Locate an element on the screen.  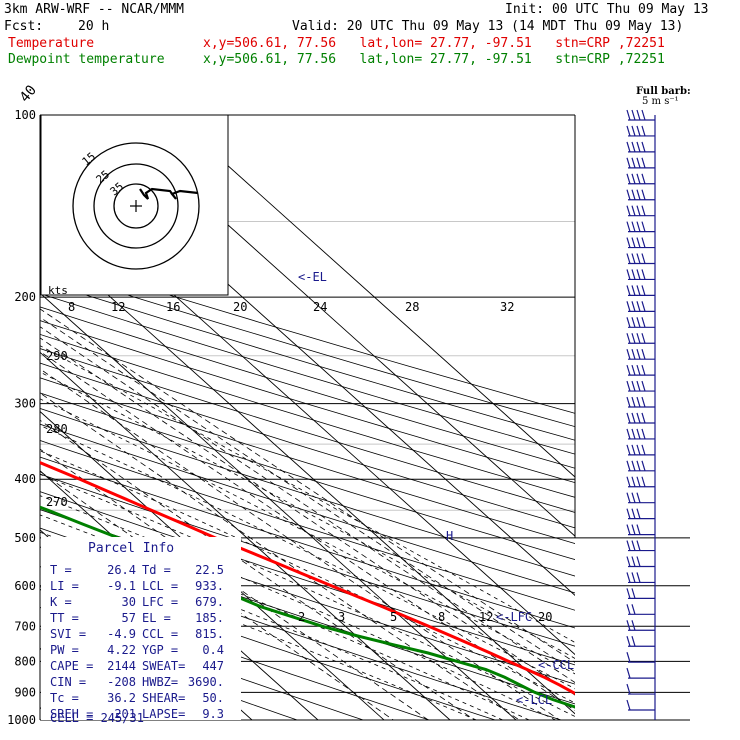
temperature-legend-label: Temperature is located at coordinates (51, 43).